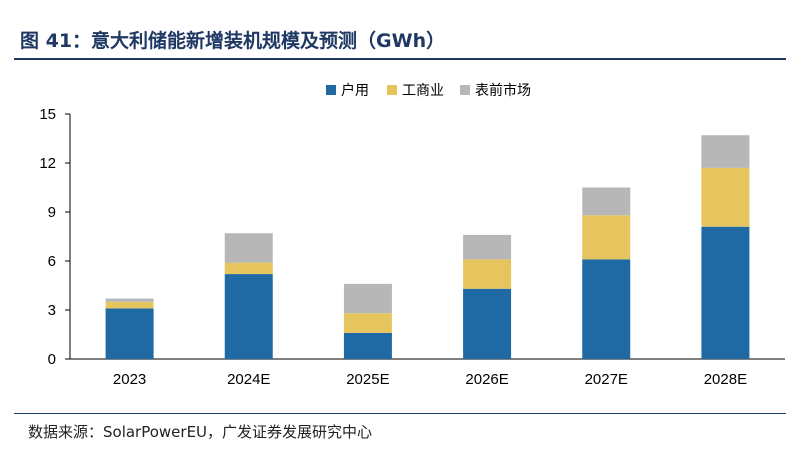 This screenshot has height=473, width=800. I want to click on y-tick-label: 15, so click(47, 114).